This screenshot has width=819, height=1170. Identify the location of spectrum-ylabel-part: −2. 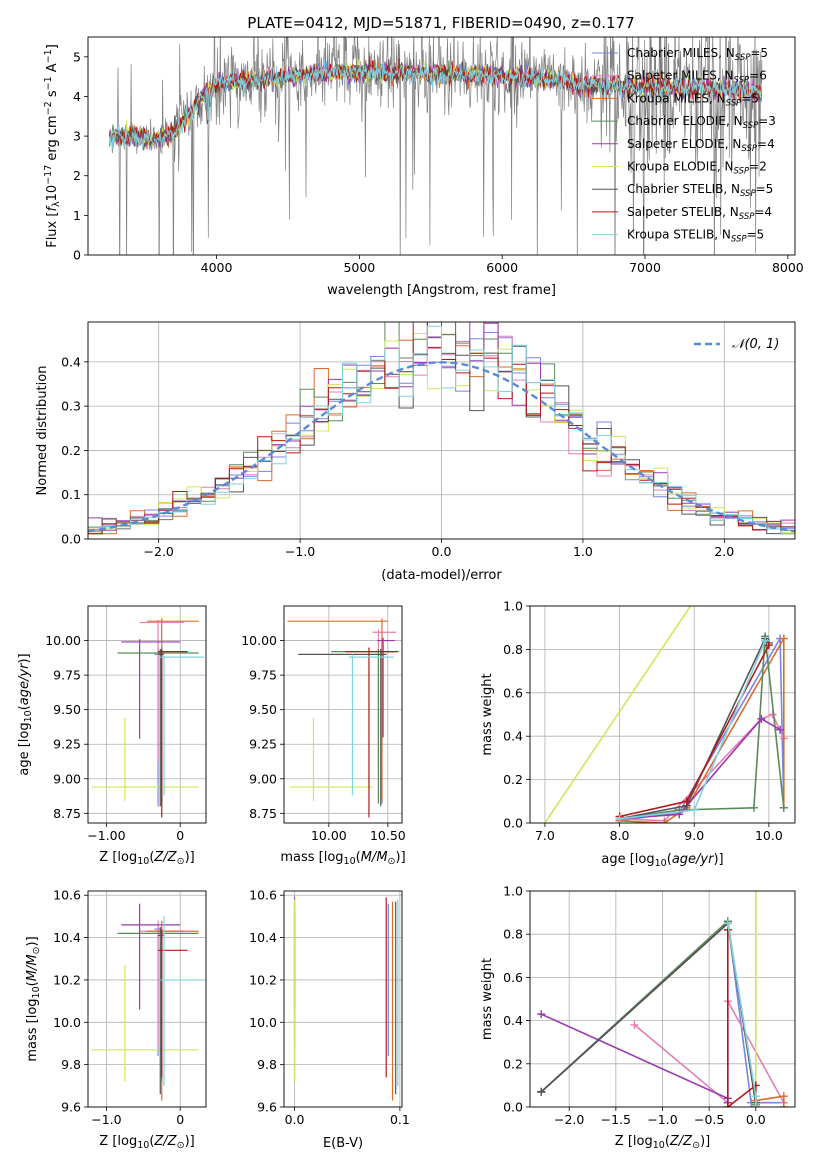
(48, 108).